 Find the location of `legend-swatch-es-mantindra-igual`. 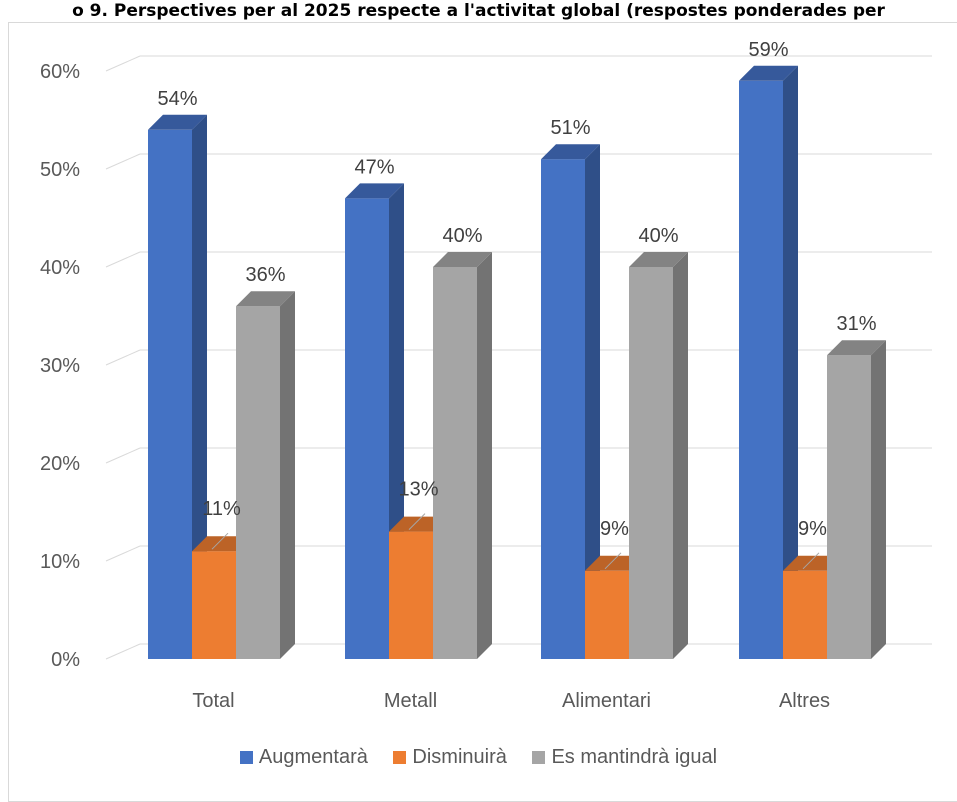

legend-swatch-es-mantindra-igual is located at coordinates (539, 757).